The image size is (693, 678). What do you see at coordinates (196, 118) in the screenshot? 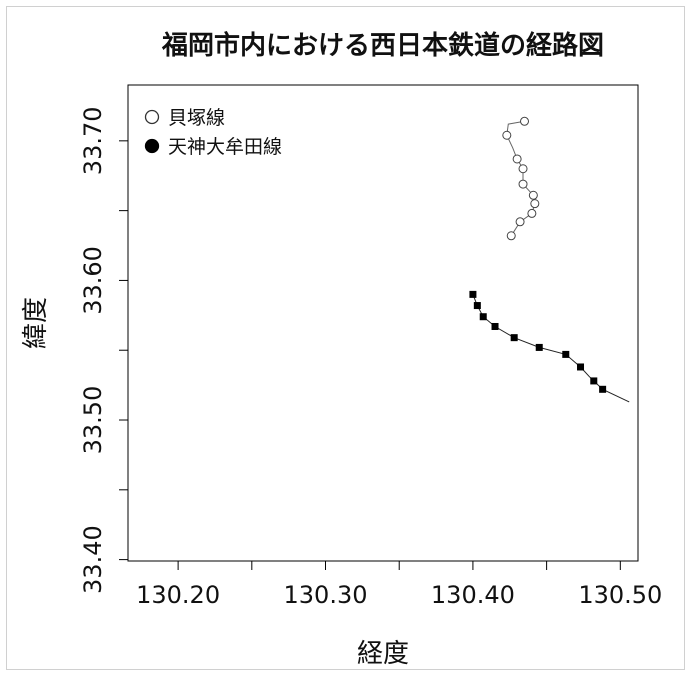
I see `legend-label-kaizuka: 貝塚線` at bounding box center [196, 118].